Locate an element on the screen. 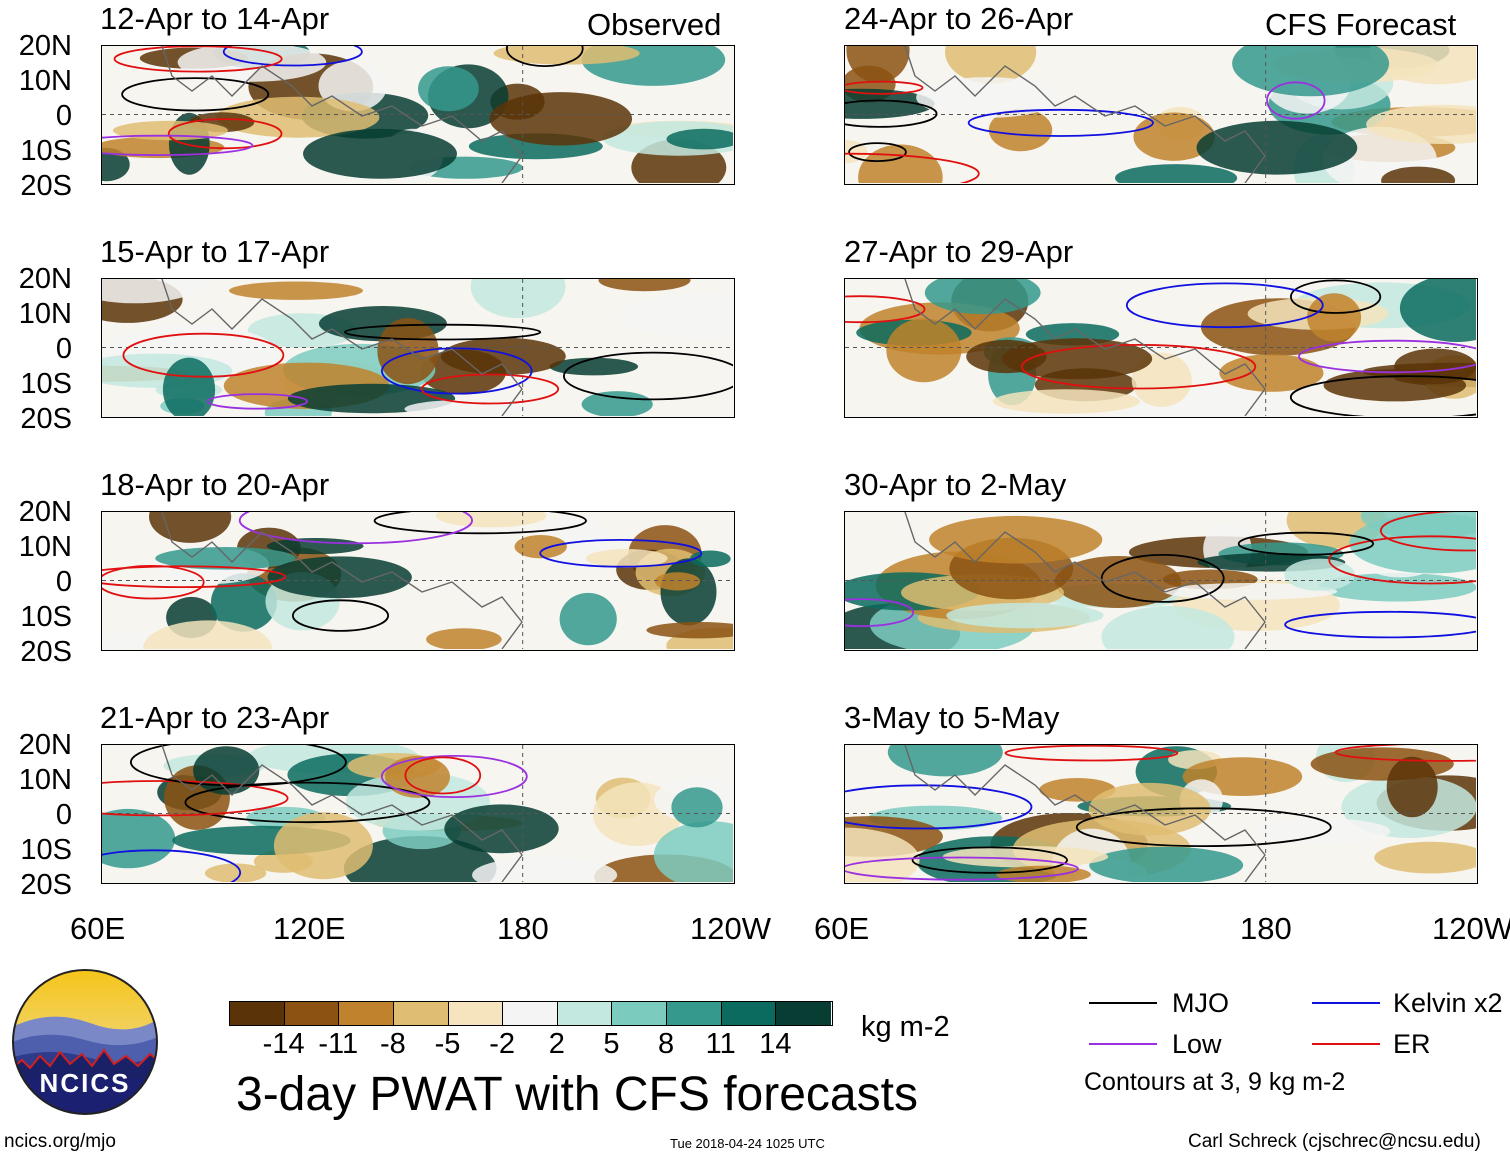 Image resolution: width=1510 pixels, height=1158 pixels. lat-label-row3-2: 0 is located at coordinates (63, 582).